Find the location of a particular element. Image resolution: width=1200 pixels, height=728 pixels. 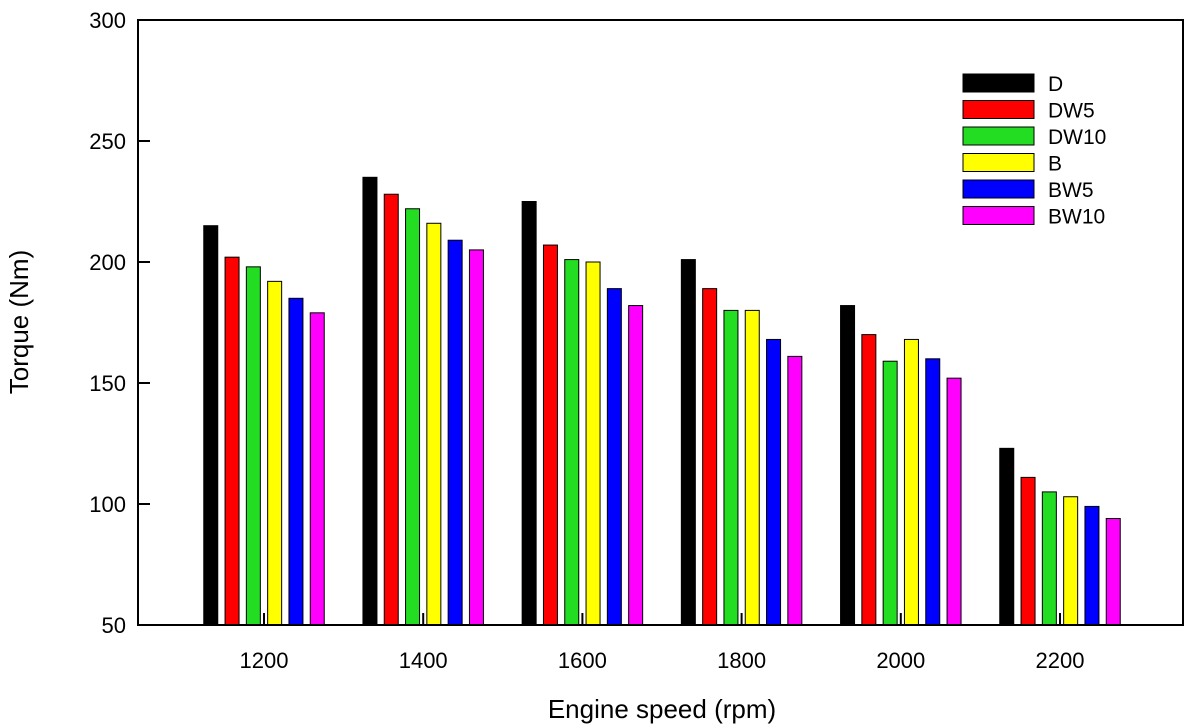

legend-label-bw5: BW5 is located at coordinates (1071, 190).